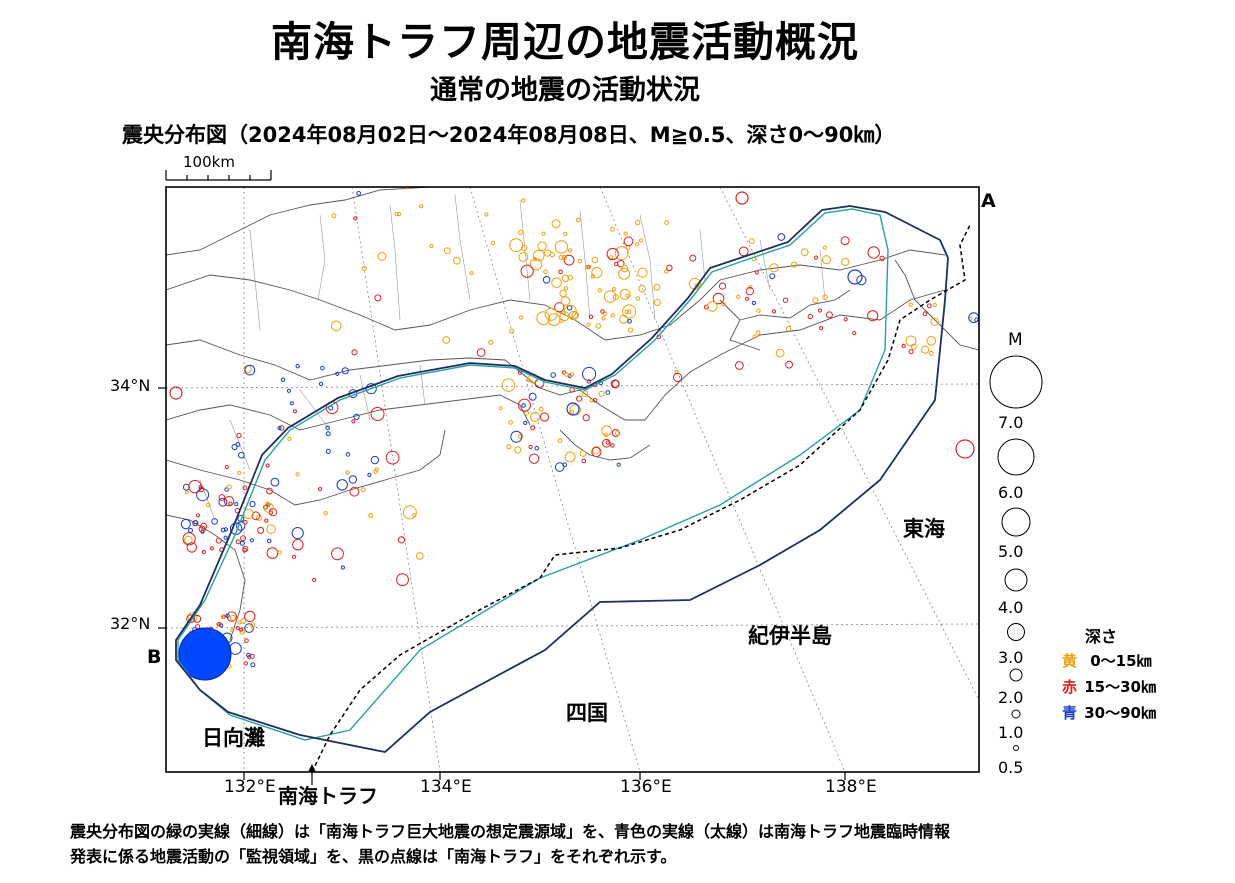 This screenshot has width=1235, height=883. What do you see at coordinates (1011, 657) in the screenshot?
I see `magnitude-label: 3.0` at bounding box center [1011, 657].